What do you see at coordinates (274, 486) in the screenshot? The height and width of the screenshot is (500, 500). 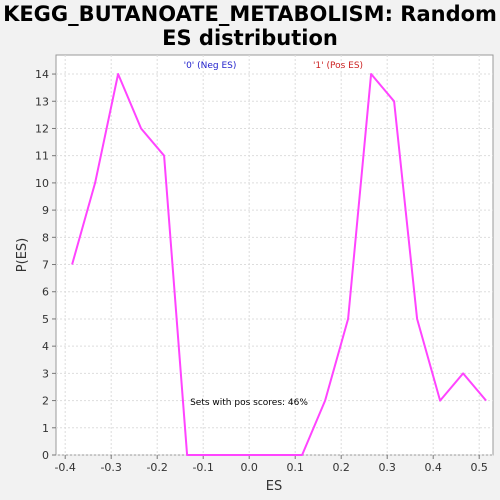 I see `x-axis-label: ES` at bounding box center [274, 486].